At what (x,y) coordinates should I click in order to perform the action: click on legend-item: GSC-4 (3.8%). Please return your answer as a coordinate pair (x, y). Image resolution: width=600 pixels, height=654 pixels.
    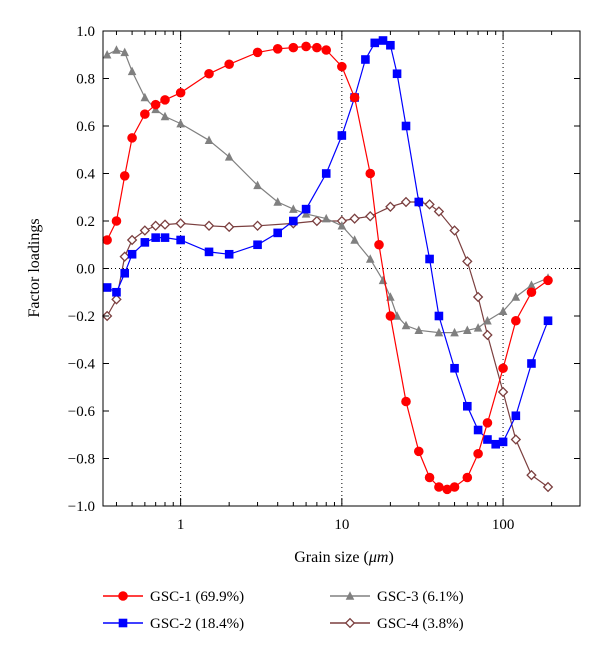
    Looking at the image, I should click on (397, 624).